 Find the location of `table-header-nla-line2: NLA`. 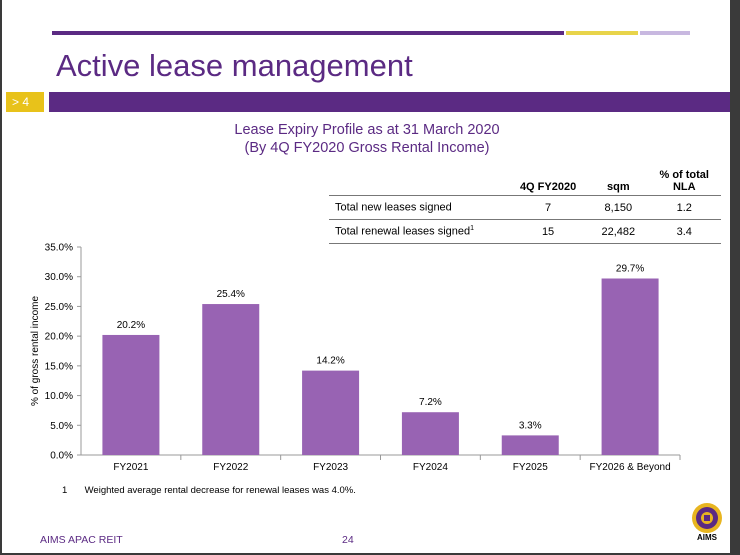

table-header-nla-line2: NLA is located at coordinates (684, 187).